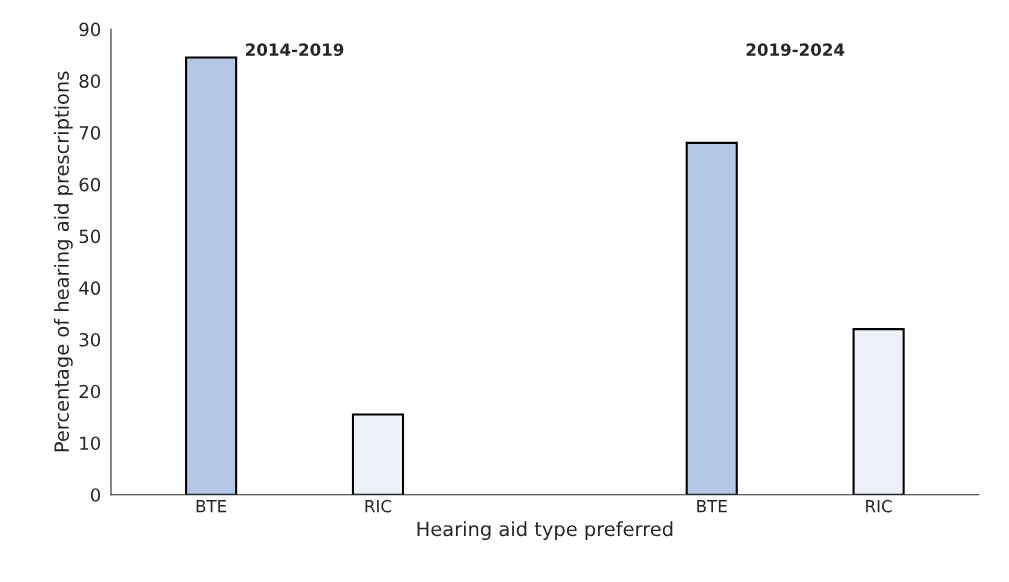 Image resolution: width=1009 pixels, height=582 pixels. Describe the element at coordinates (90, 133) in the screenshot. I see `y-tick-label: 70` at that location.